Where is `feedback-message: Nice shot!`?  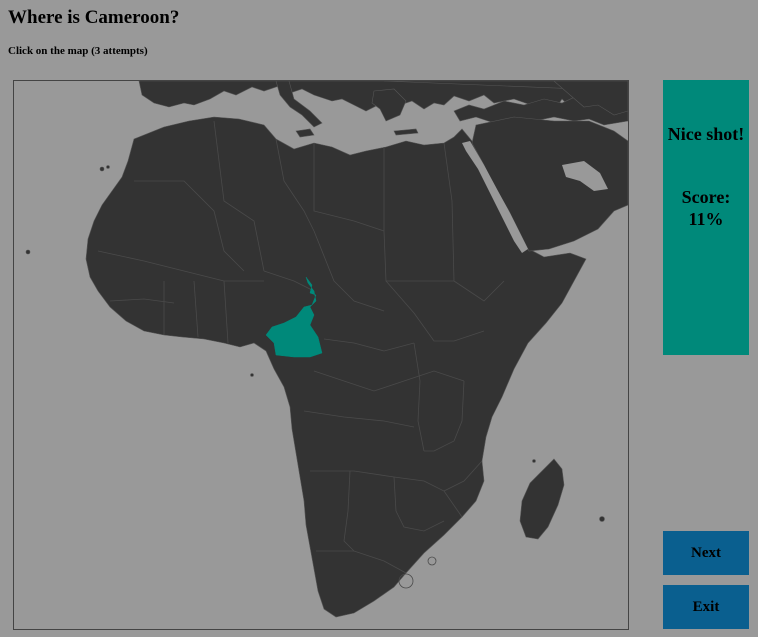 feedback-message: Nice shot! is located at coordinates (706, 134).